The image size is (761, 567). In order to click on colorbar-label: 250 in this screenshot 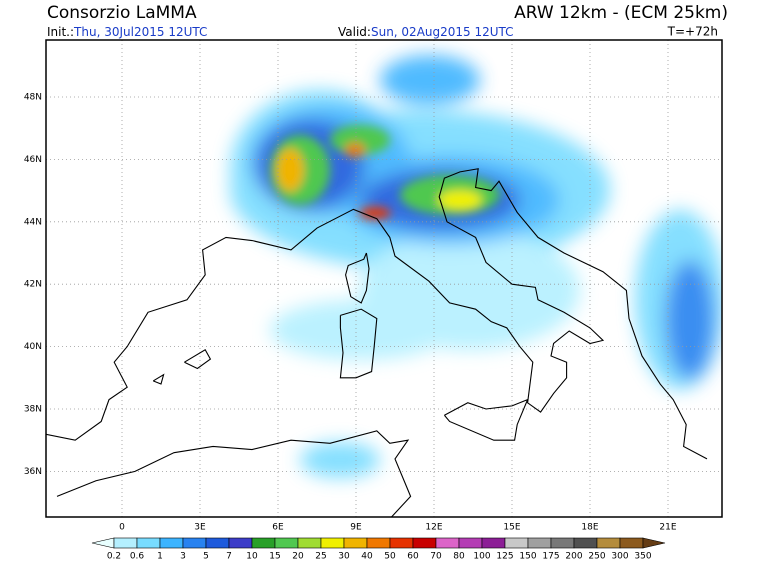, I will do `click(596, 557)`.